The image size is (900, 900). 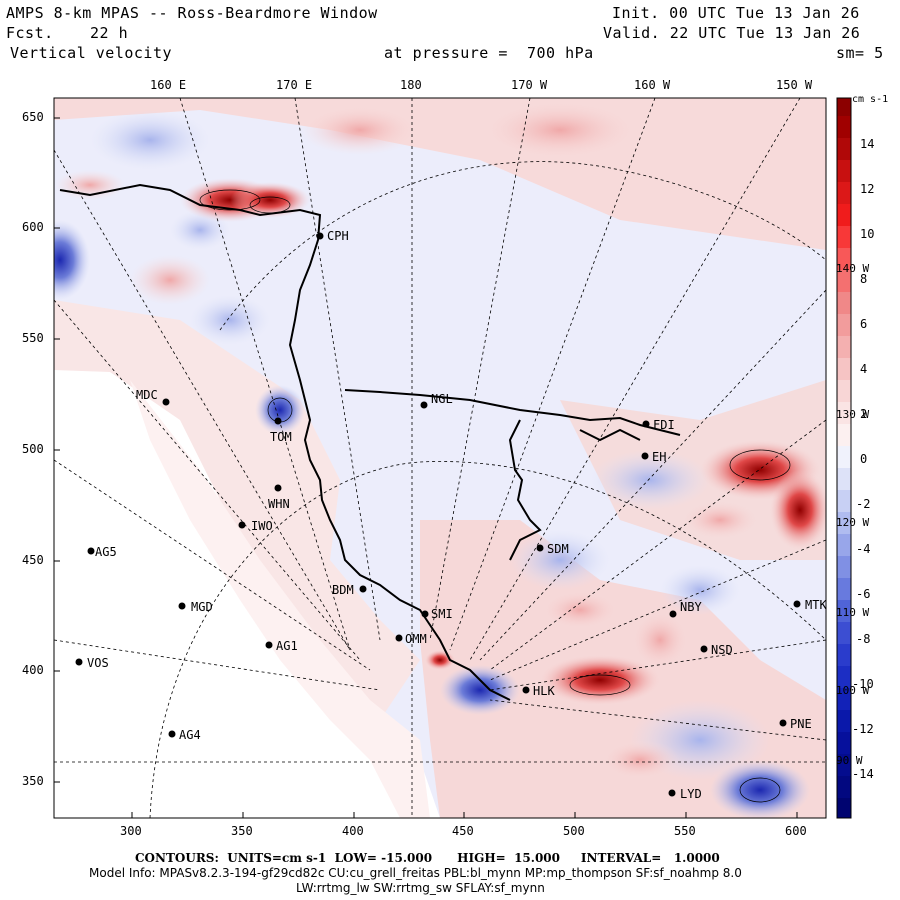 What do you see at coordinates (281, 437) in the screenshot?
I see `station-label: TOM` at bounding box center [281, 437].